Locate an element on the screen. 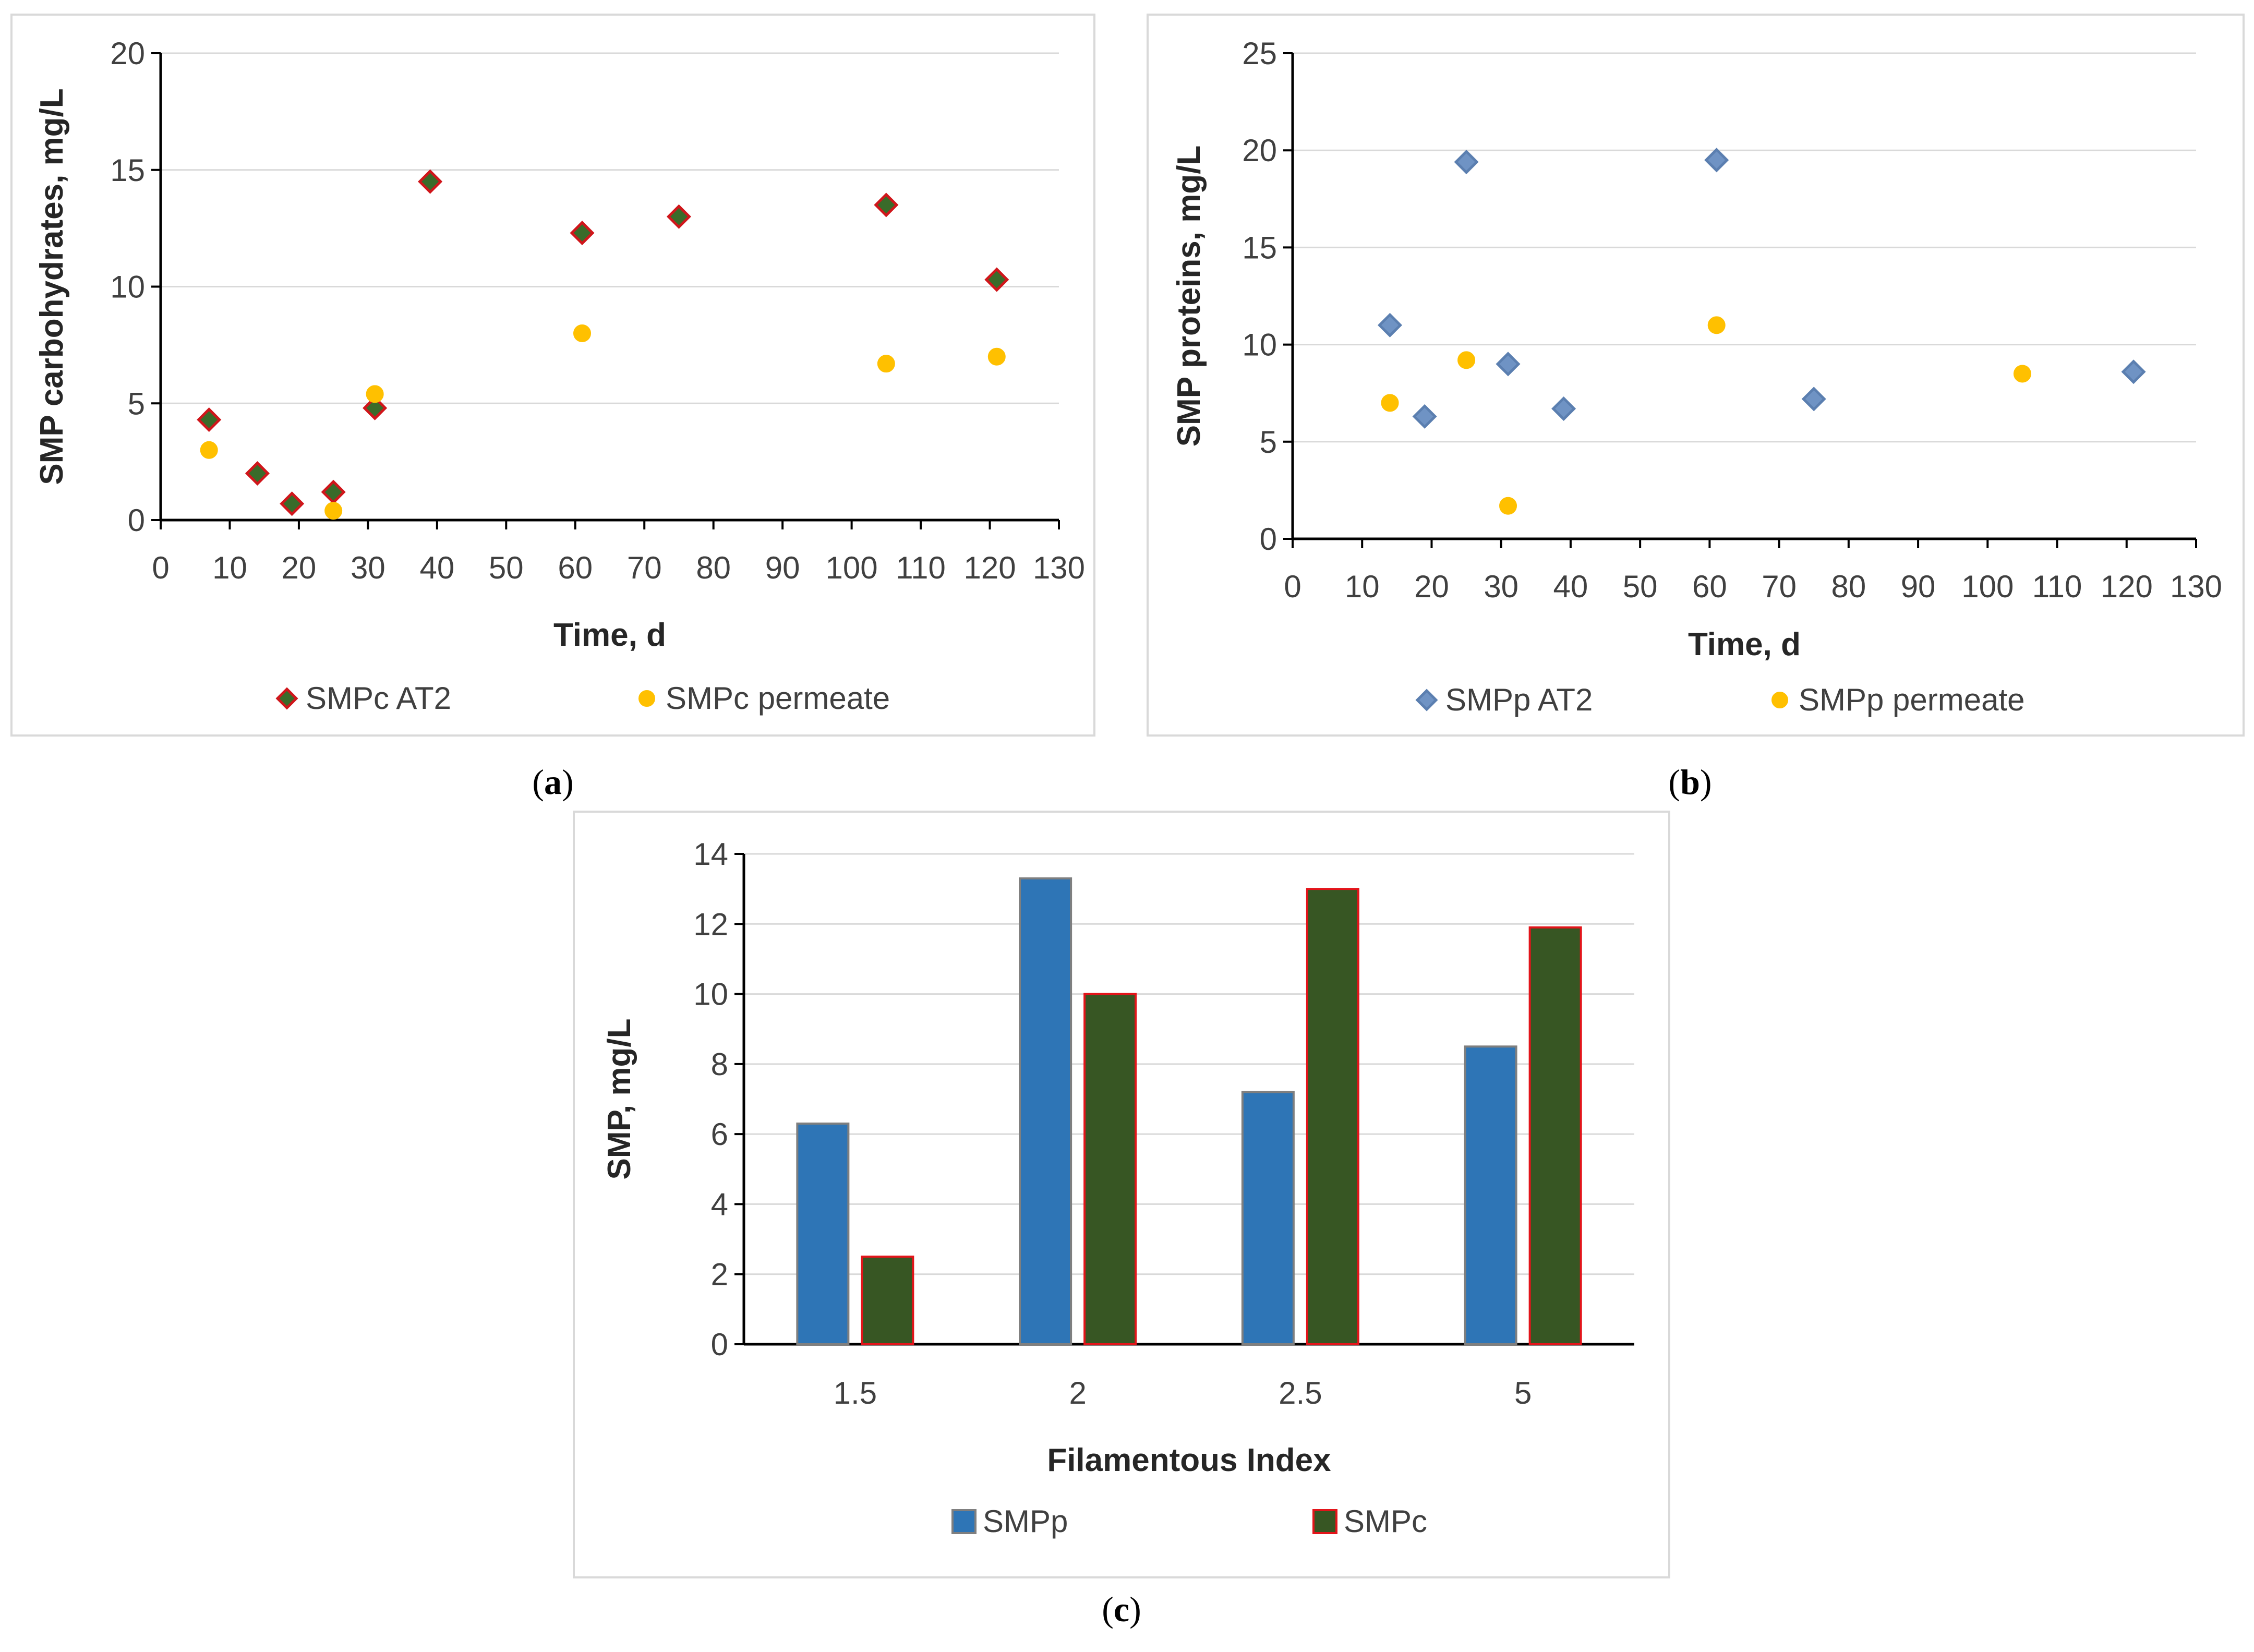  caption-letter: b is located at coordinates (1690, 782).